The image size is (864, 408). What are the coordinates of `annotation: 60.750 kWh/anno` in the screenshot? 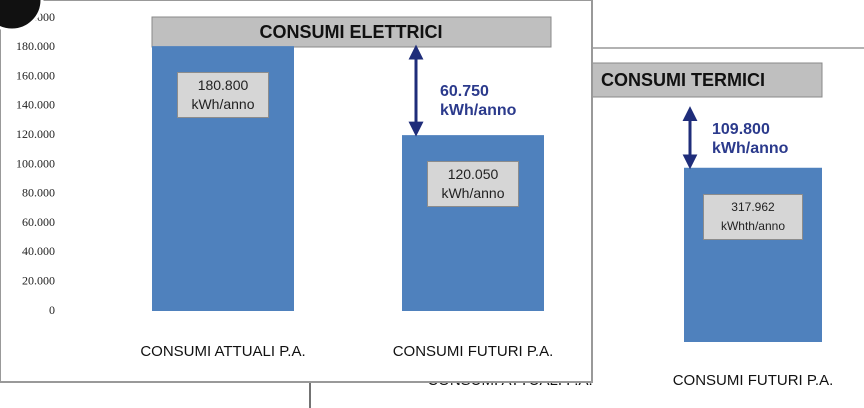 It's located at (478, 101).